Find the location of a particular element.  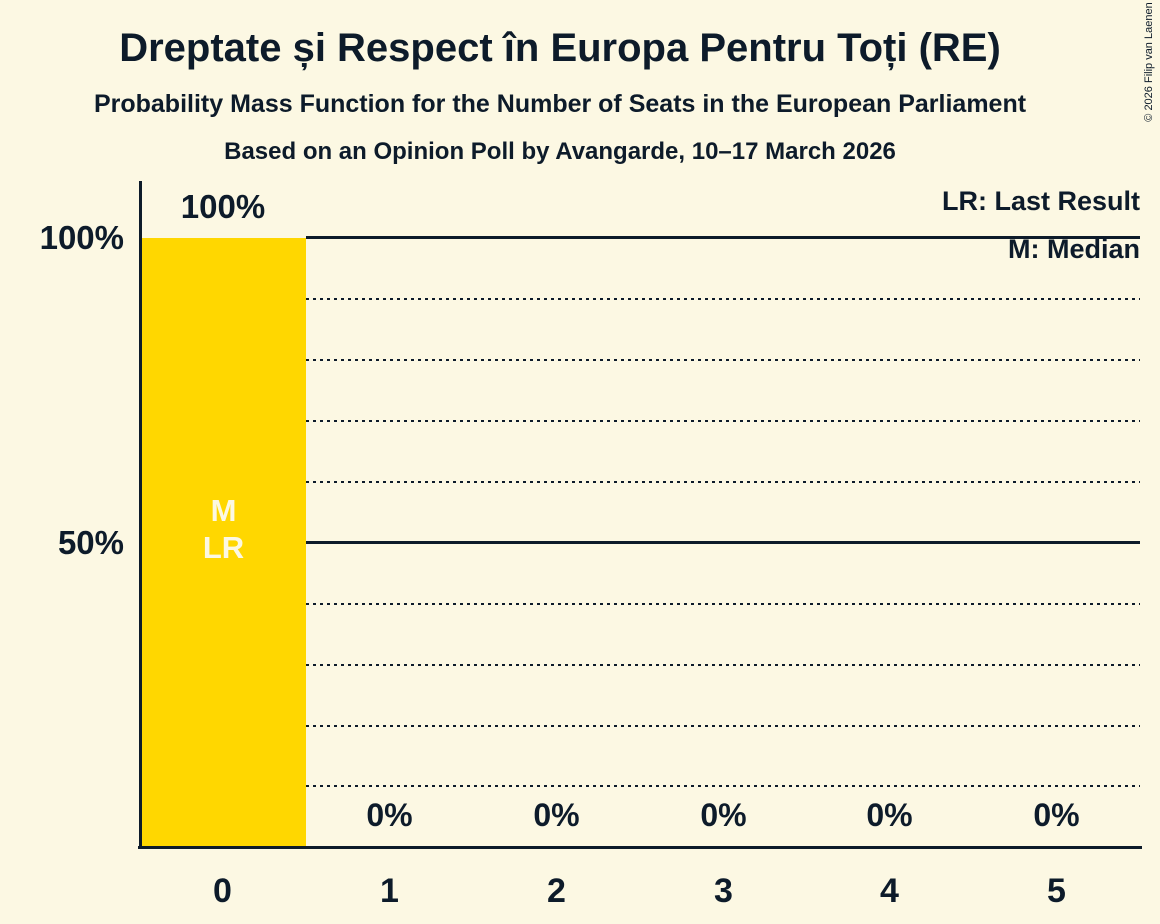

bar-value-label-3: 0% is located at coordinates (723, 815).